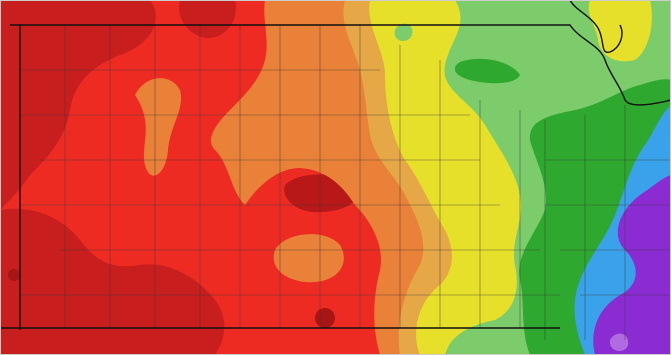 The image size is (671, 355). What do you see at coordinates (620, 31) in the screenshot?
I see `region-yellow` at bounding box center [620, 31].